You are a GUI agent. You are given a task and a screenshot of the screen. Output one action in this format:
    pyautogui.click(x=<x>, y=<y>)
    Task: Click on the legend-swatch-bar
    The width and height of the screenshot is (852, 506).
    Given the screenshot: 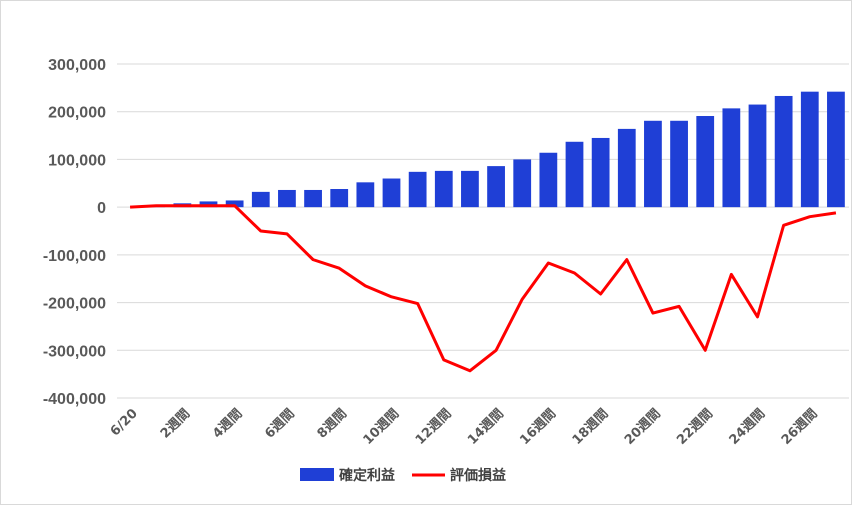 What is the action you would take?
    pyautogui.click(x=317, y=474)
    